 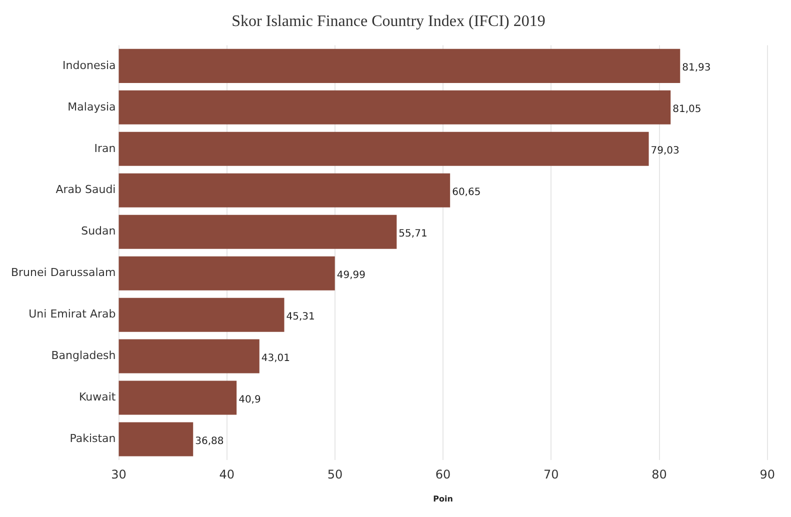 What do you see at coordinates (389, 21) in the screenshot?
I see `chart-title: Skor Islamic Finance Country Index (IFCI) 2019` at bounding box center [389, 21].